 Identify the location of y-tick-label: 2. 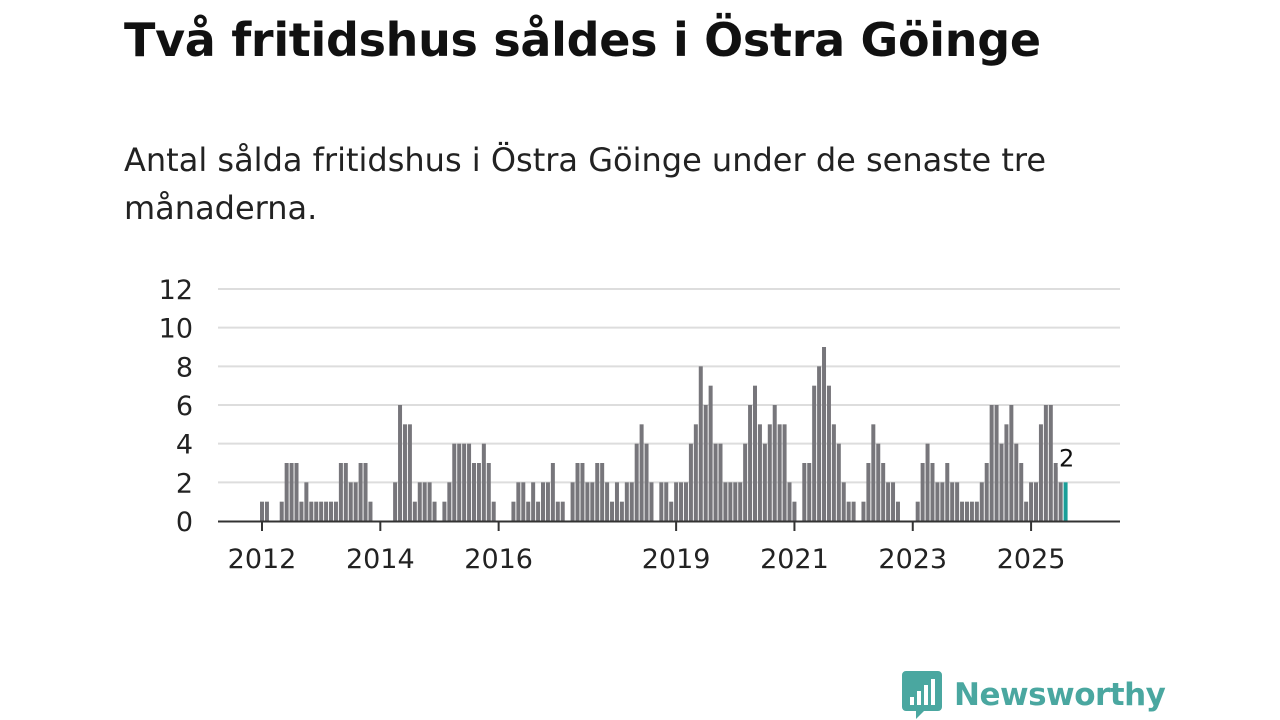
(184, 483).